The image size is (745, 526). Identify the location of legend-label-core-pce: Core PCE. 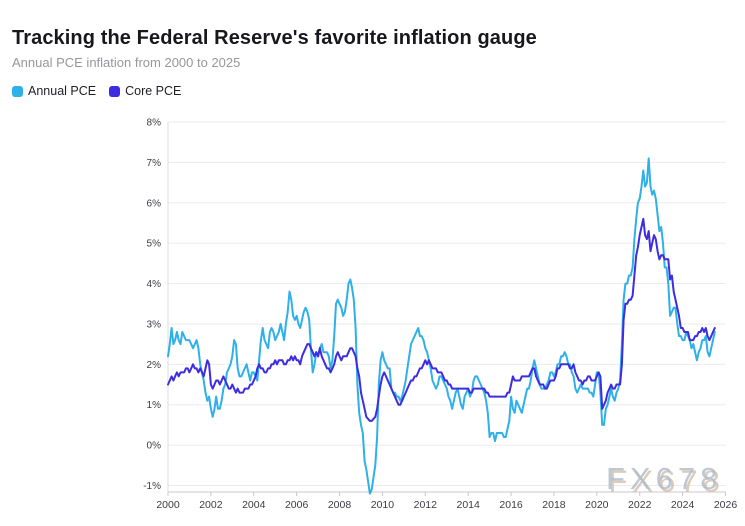
(153, 91).